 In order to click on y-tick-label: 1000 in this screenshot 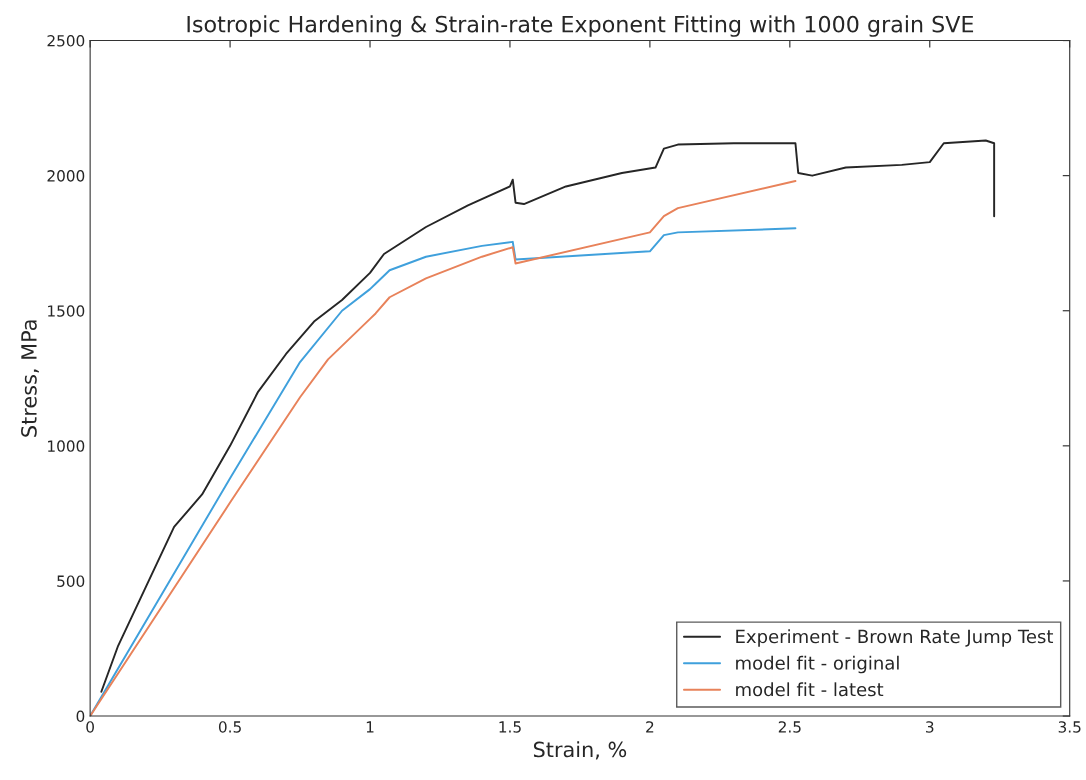, I will do `click(66, 446)`.